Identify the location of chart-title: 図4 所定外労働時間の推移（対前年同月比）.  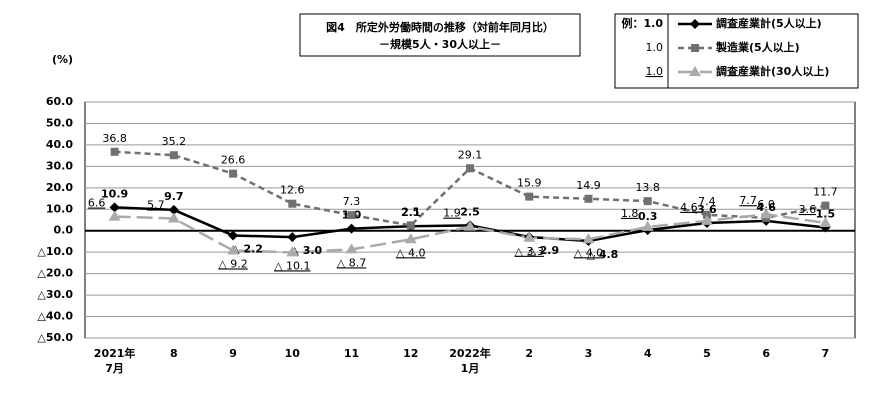
(440, 27).